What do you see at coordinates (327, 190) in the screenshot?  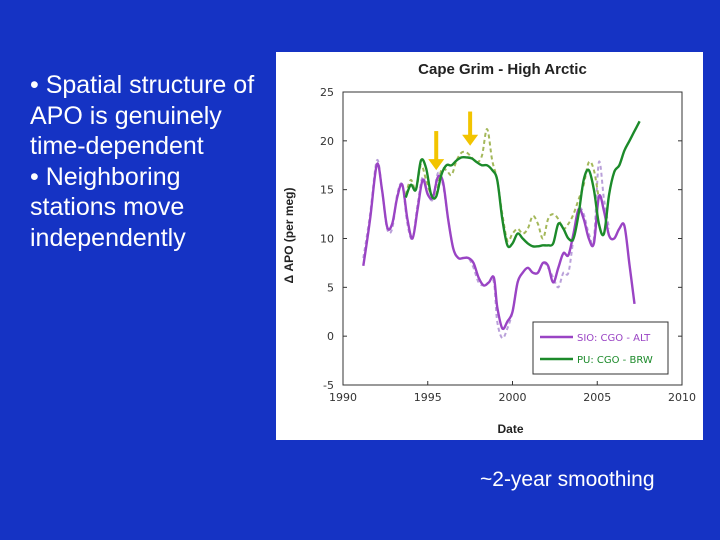 I see `y-tick-label: 15` at bounding box center [327, 190].